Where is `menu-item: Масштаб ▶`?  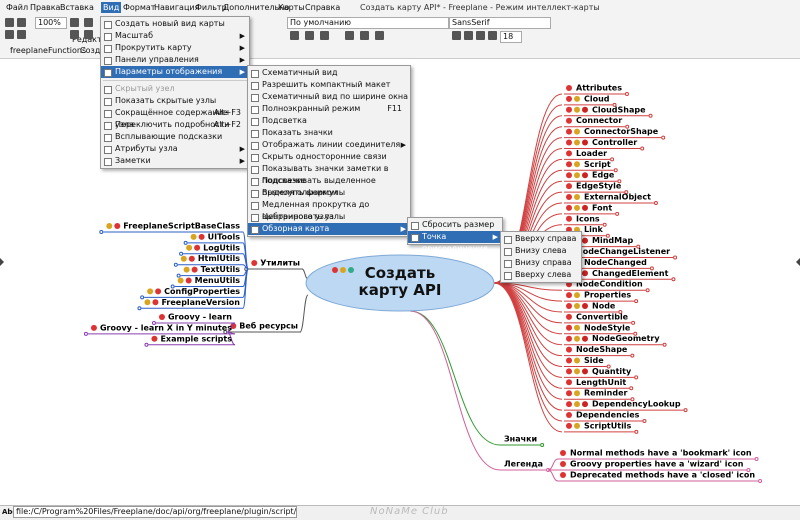
menu-item: Масштаб ▶ is located at coordinates (175, 36).